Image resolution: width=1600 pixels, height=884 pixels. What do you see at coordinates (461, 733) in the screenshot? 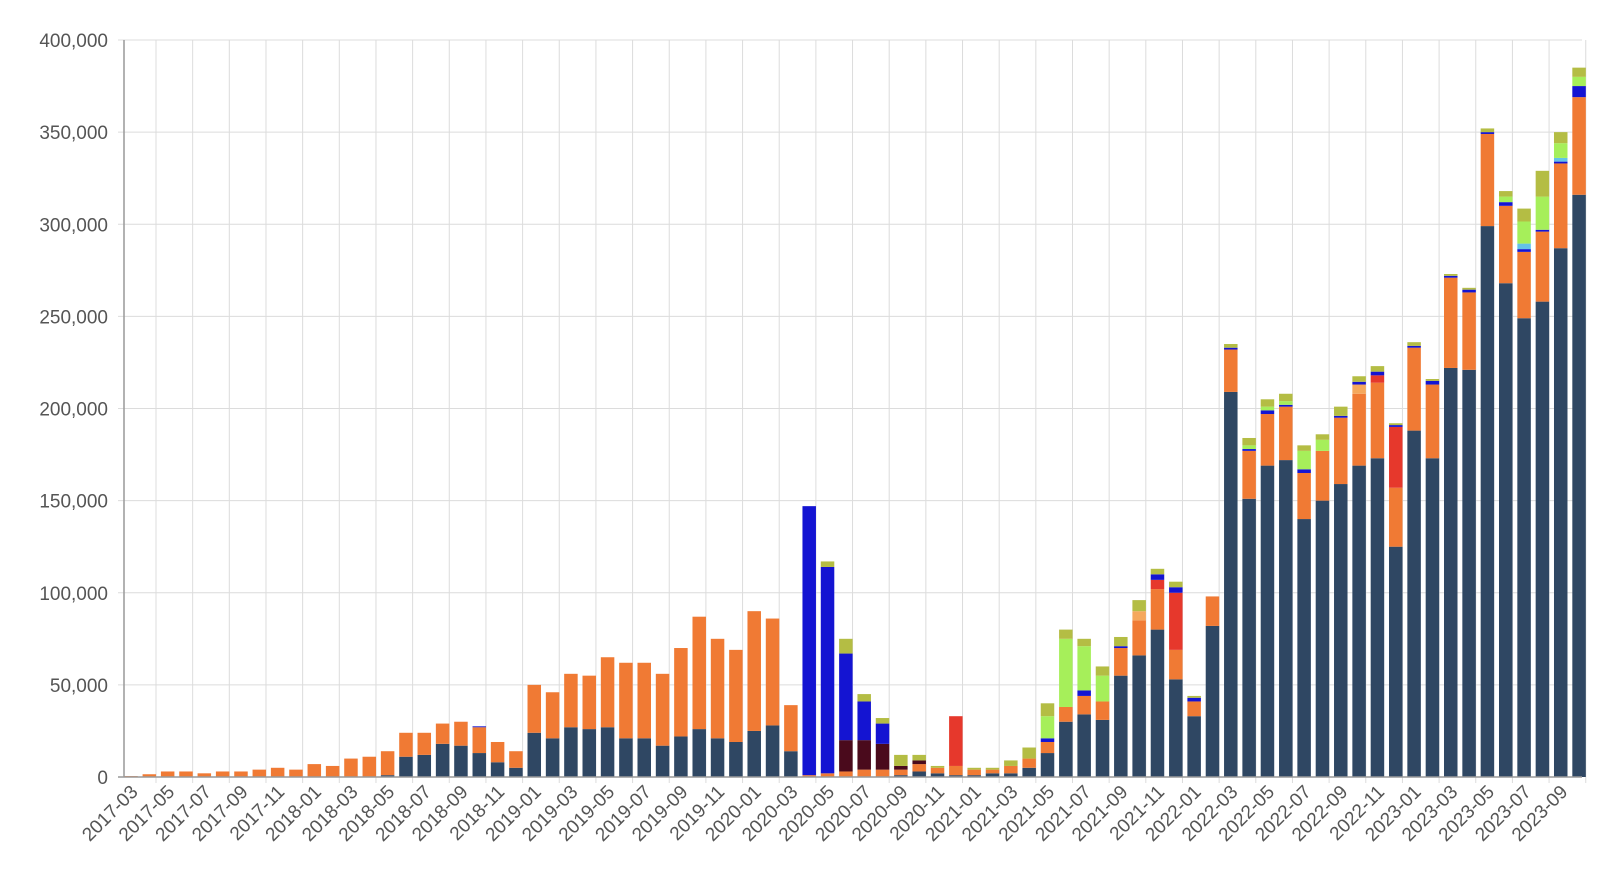
I see `bar-segment-2018-09-s1` at bounding box center [461, 733].